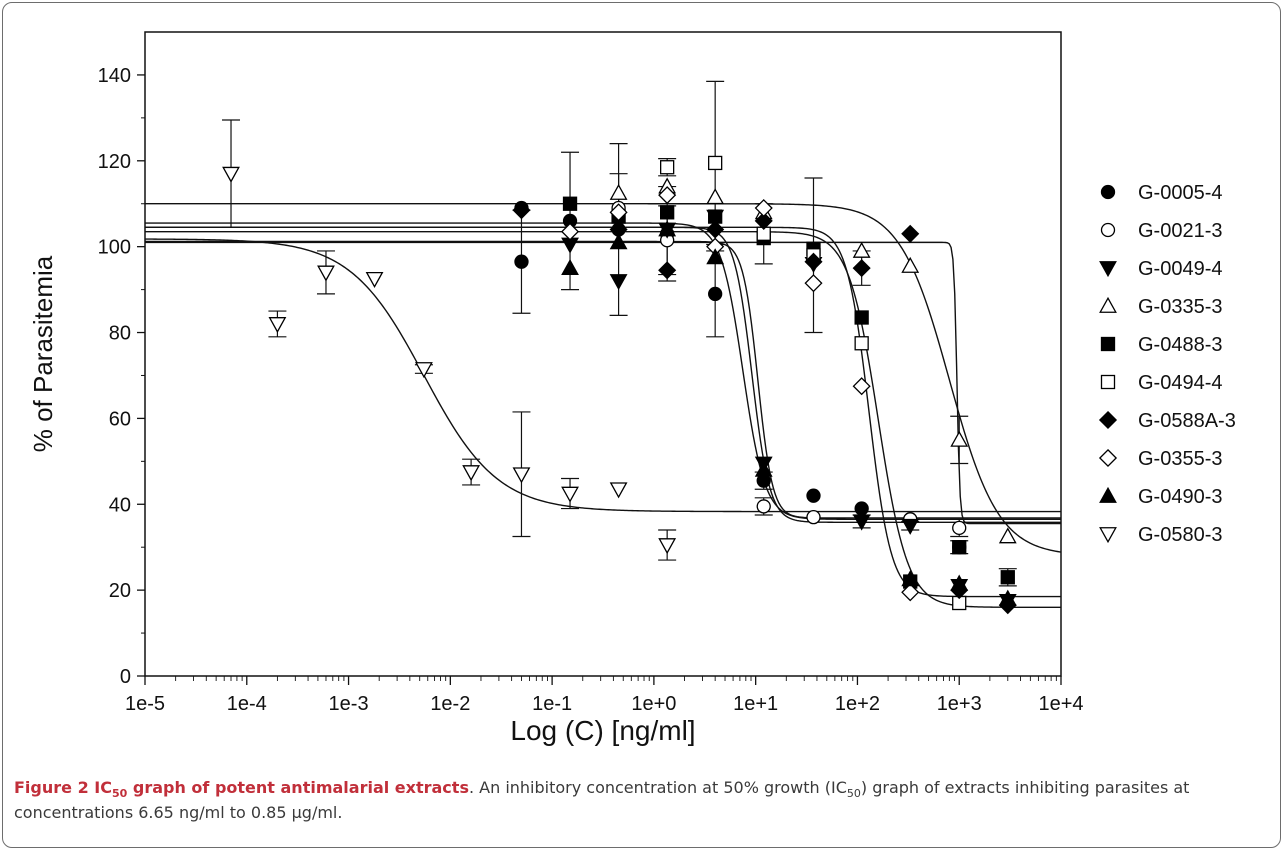 The height and width of the screenshot is (853, 1285). Describe the element at coordinates (103, 787) in the screenshot. I see `caption-ic-prefix: IC` at that location.